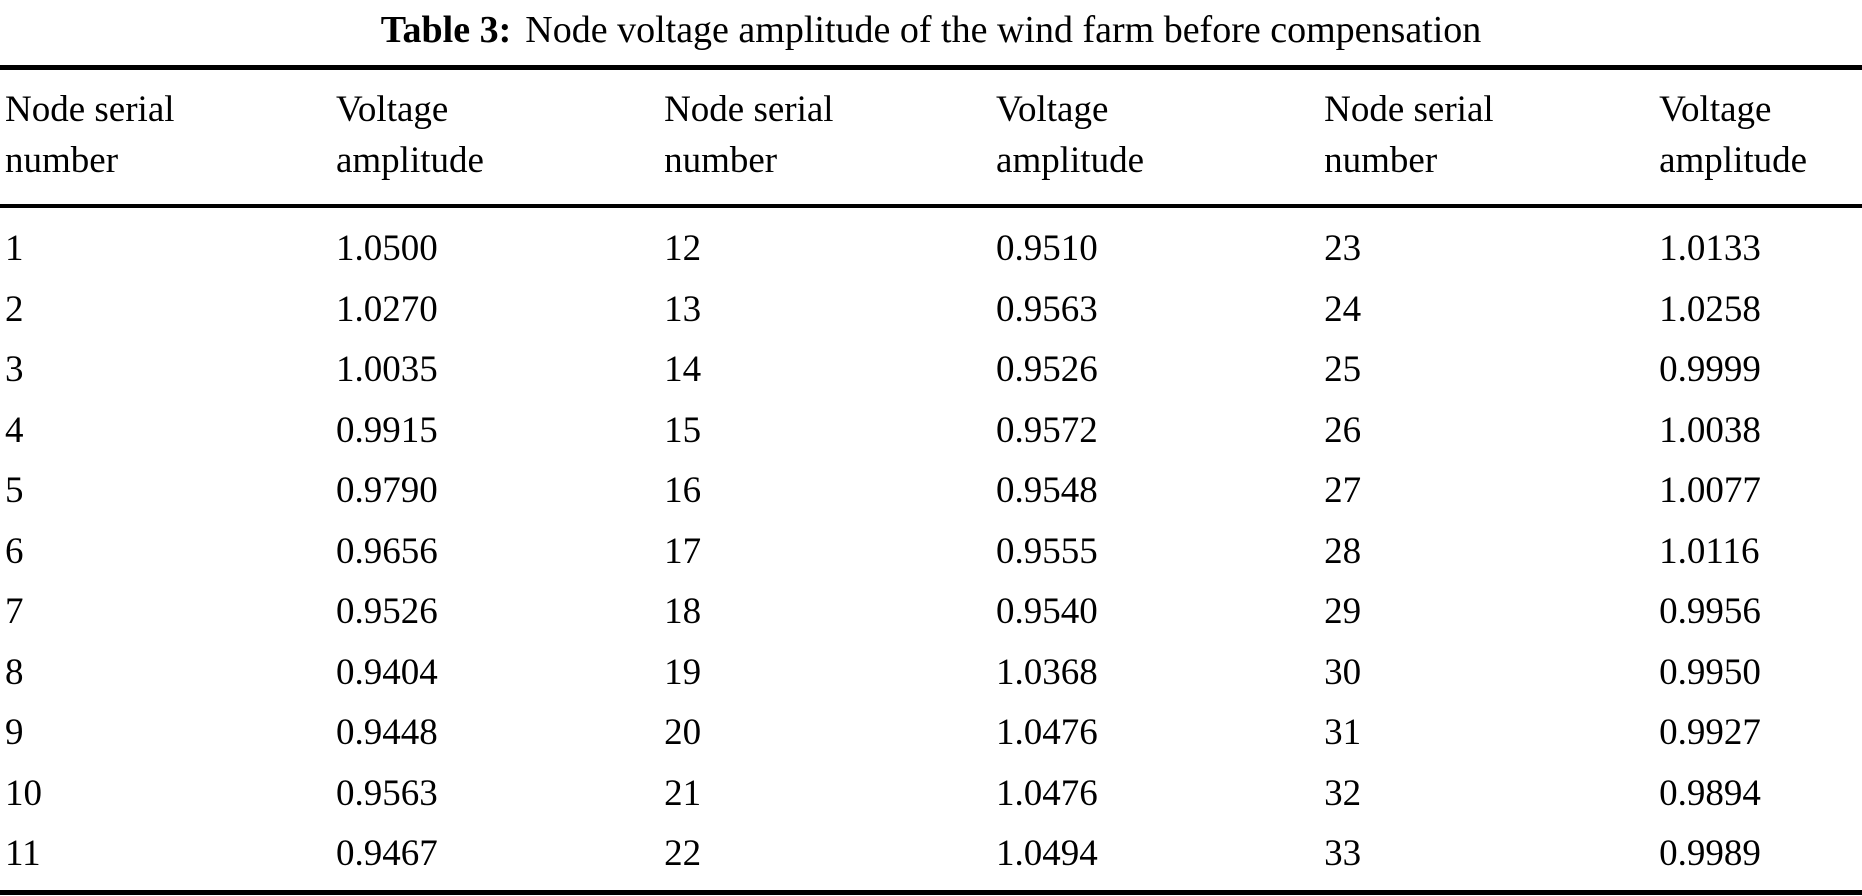 This screenshot has height=896, width=1862. What do you see at coordinates (1343, 733) in the screenshot?
I see `node-number-cell: 31` at bounding box center [1343, 733].